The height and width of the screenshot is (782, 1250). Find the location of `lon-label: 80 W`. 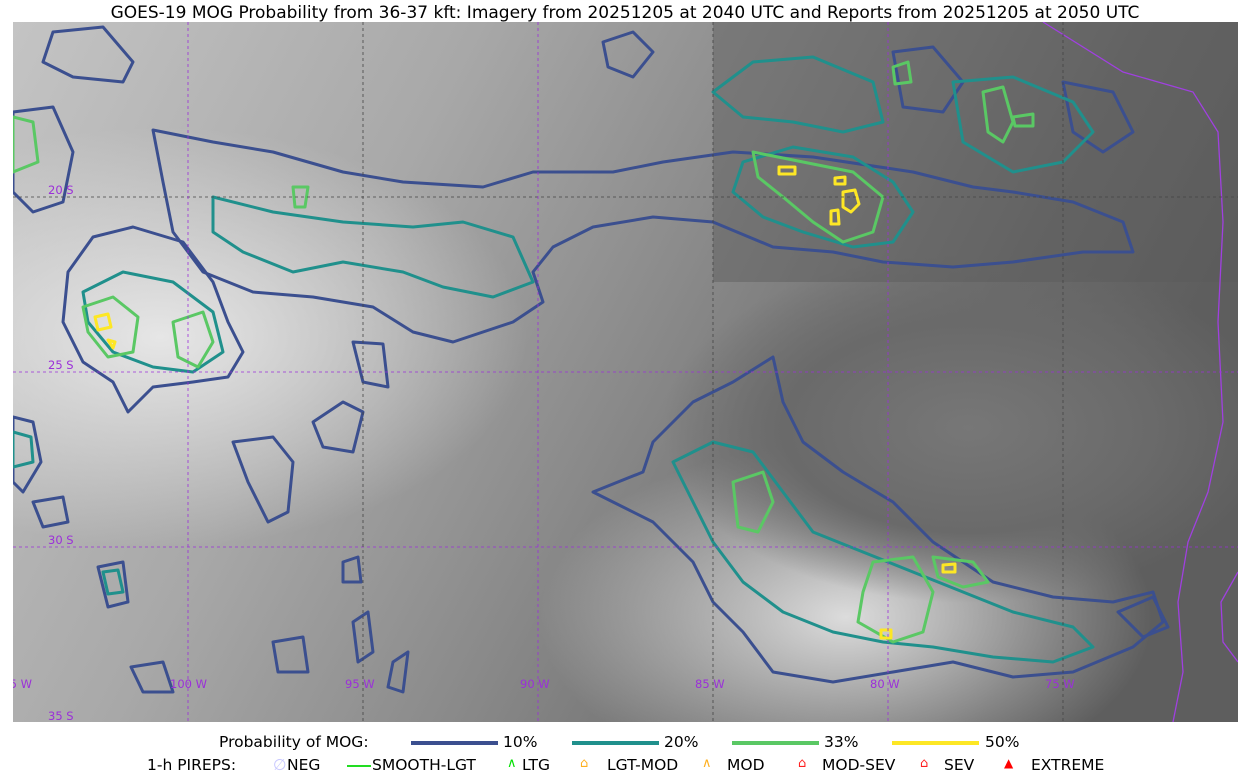

lon-label: 80 W is located at coordinates (885, 684).